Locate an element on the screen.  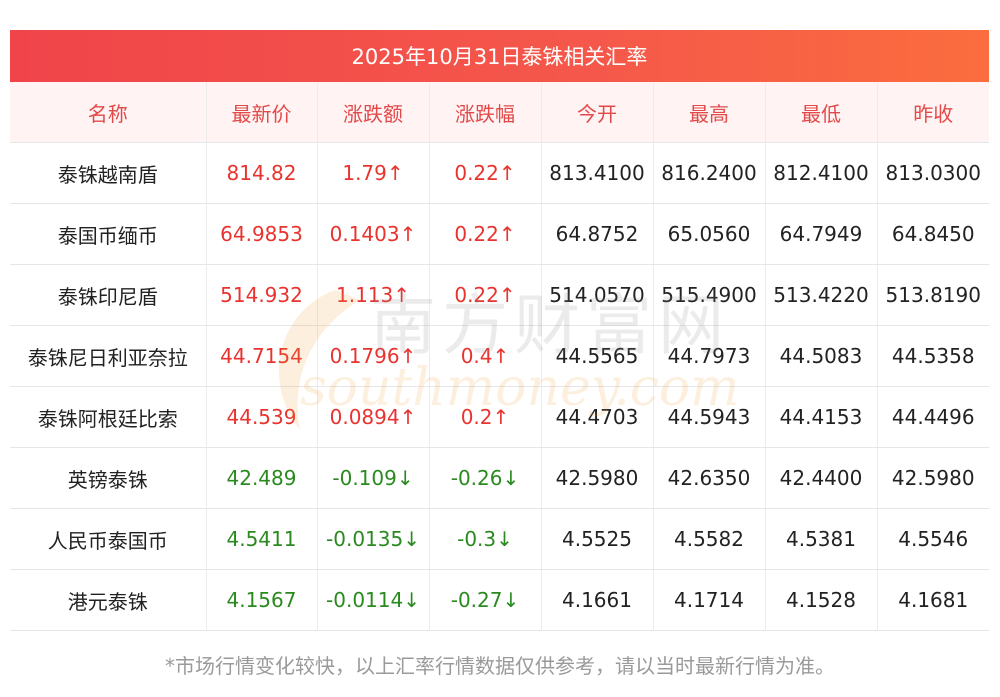
open-cell: 44.5565 is located at coordinates (597, 356).